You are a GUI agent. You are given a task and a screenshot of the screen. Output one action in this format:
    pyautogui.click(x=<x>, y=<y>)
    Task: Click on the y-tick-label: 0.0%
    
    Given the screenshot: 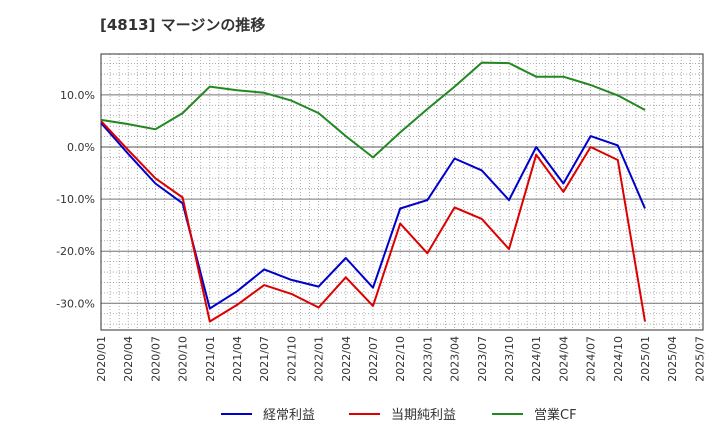 What is the action you would take?
    pyautogui.click(x=81, y=147)
    